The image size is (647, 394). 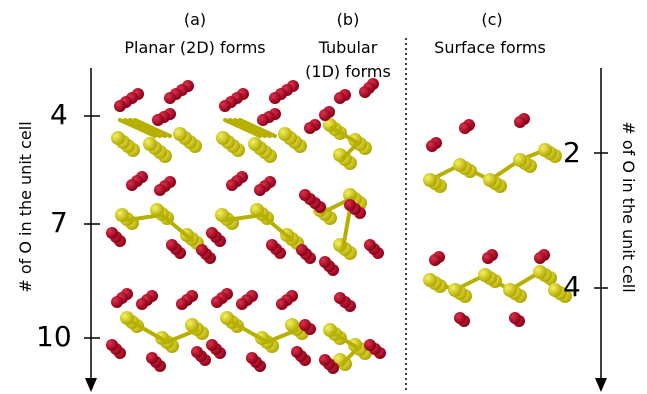 I want to click on panel-b-letter: (b), so click(x=348, y=19).